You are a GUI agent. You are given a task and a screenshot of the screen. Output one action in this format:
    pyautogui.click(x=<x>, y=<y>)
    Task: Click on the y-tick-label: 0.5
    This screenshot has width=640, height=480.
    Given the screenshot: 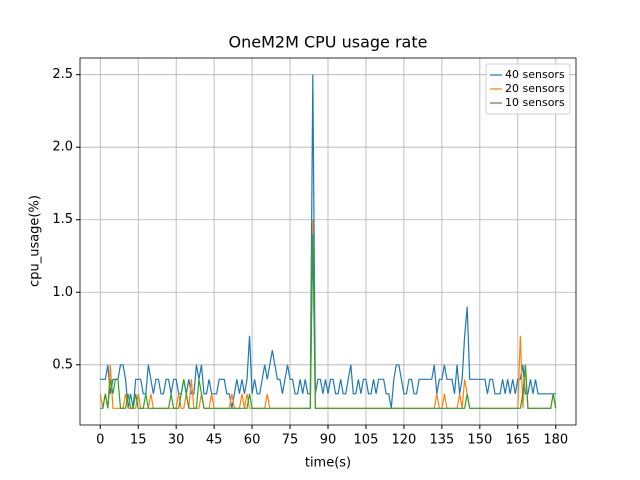 What is the action you would take?
    pyautogui.click(x=62, y=364)
    